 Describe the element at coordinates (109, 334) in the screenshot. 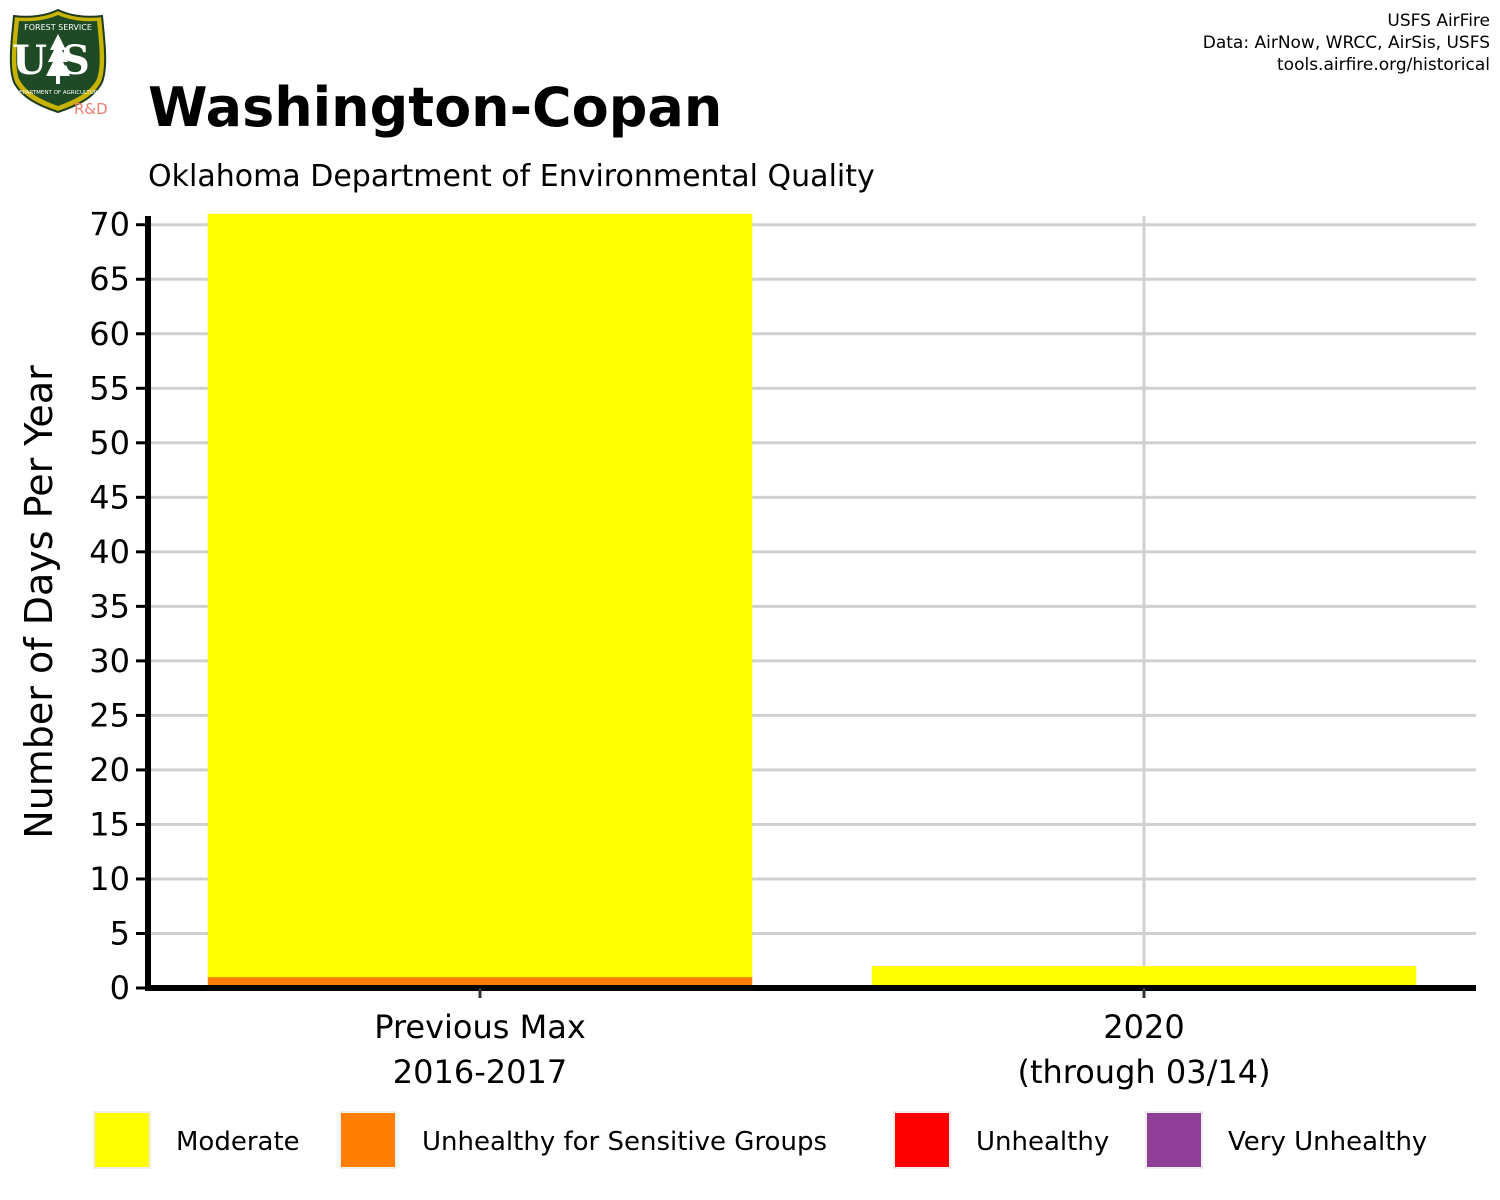

I see `y-tick-label: 60` at that location.